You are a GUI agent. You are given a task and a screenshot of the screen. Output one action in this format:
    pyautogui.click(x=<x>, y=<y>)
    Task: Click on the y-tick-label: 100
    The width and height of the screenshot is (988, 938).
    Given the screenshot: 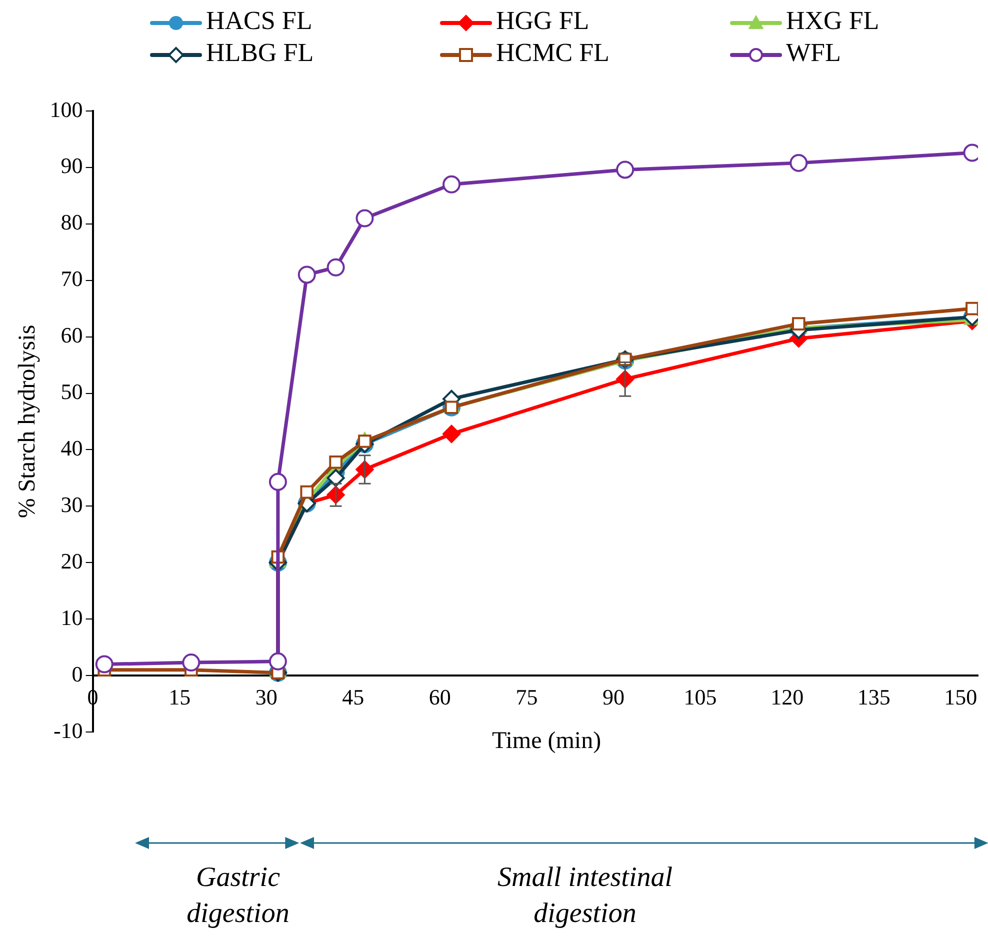 What is the action you would take?
    pyautogui.click(x=66, y=109)
    